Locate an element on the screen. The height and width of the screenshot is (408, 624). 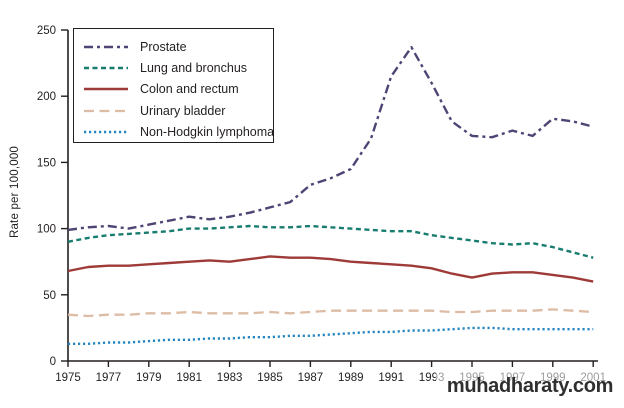
x-tick-label: 1989 is located at coordinates (351, 378).